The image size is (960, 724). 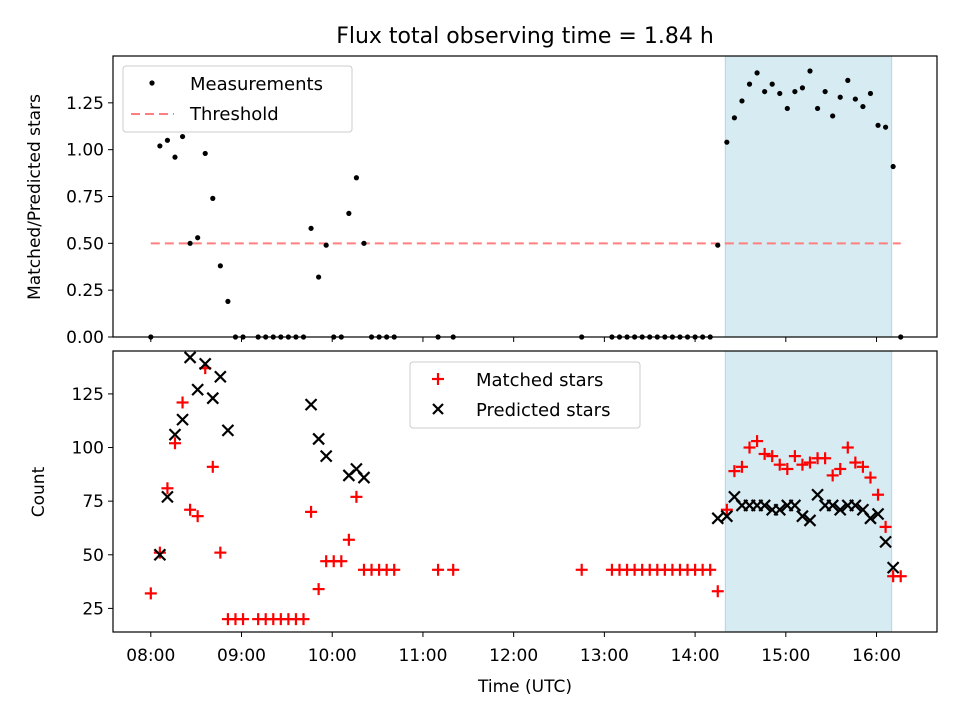 I want to click on x-axis-label: Time (UTC), so click(x=524, y=687).